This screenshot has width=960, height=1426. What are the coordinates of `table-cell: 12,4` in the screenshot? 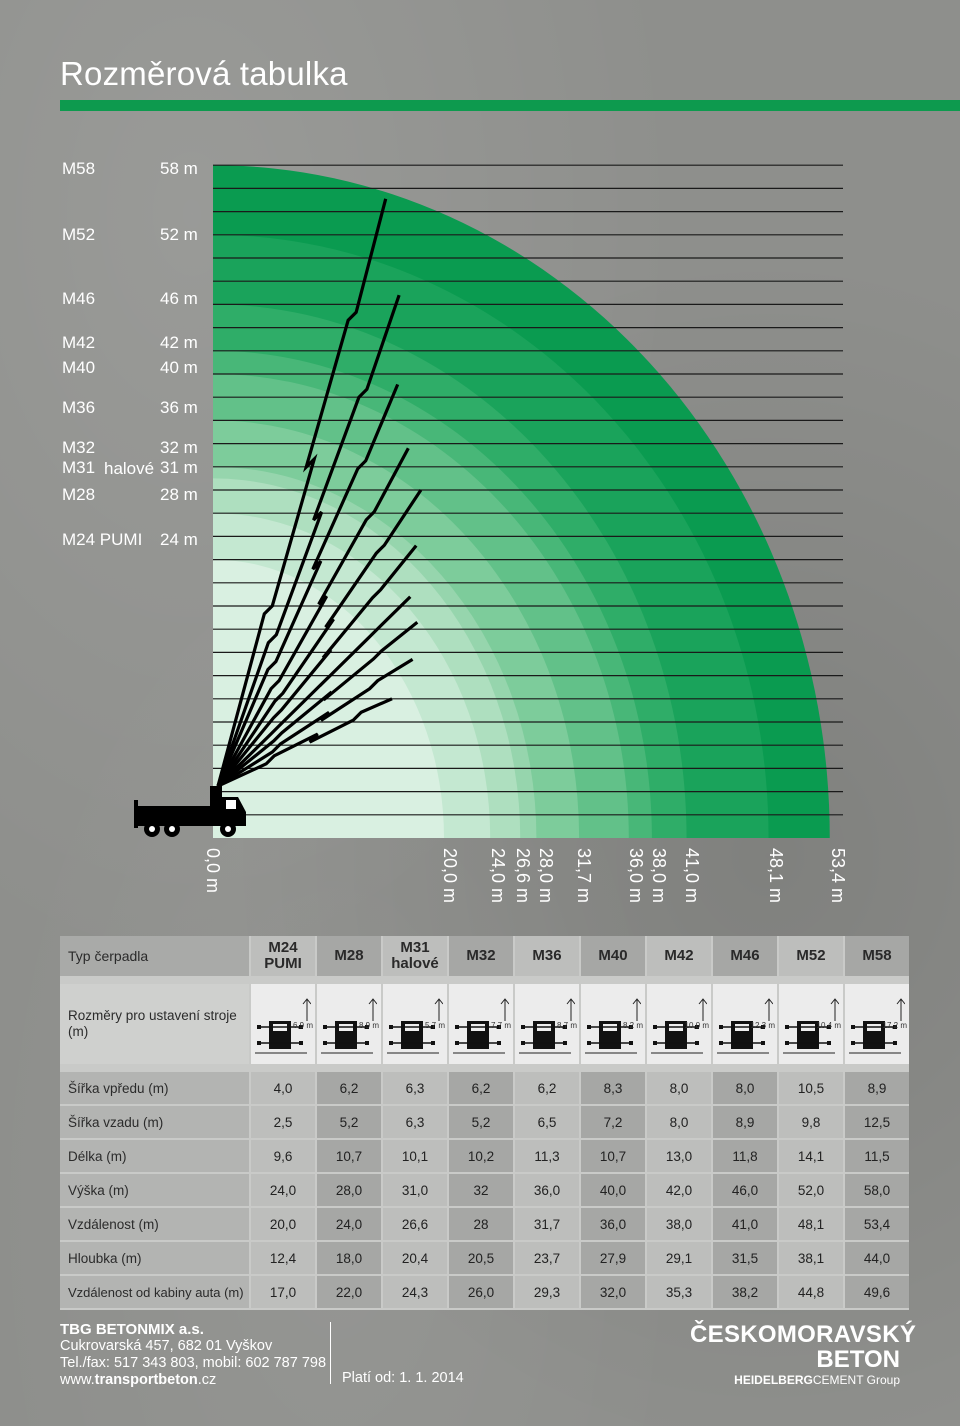 It's located at (282, 1258).